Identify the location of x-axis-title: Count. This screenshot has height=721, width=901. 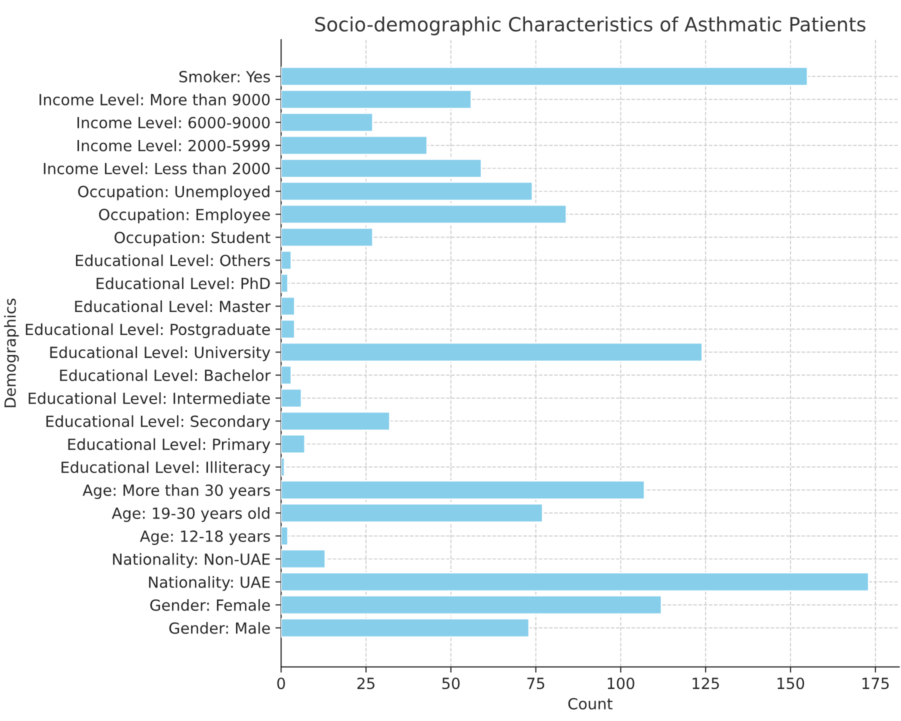
(590, 704).